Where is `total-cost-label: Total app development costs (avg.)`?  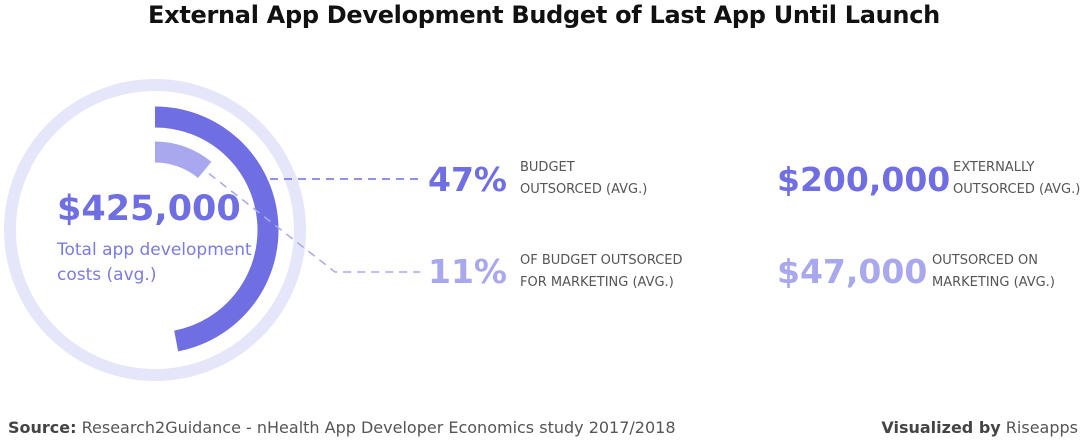
total-cost-label: Total app development costs (avg.) is located at coordinates (154, 262).